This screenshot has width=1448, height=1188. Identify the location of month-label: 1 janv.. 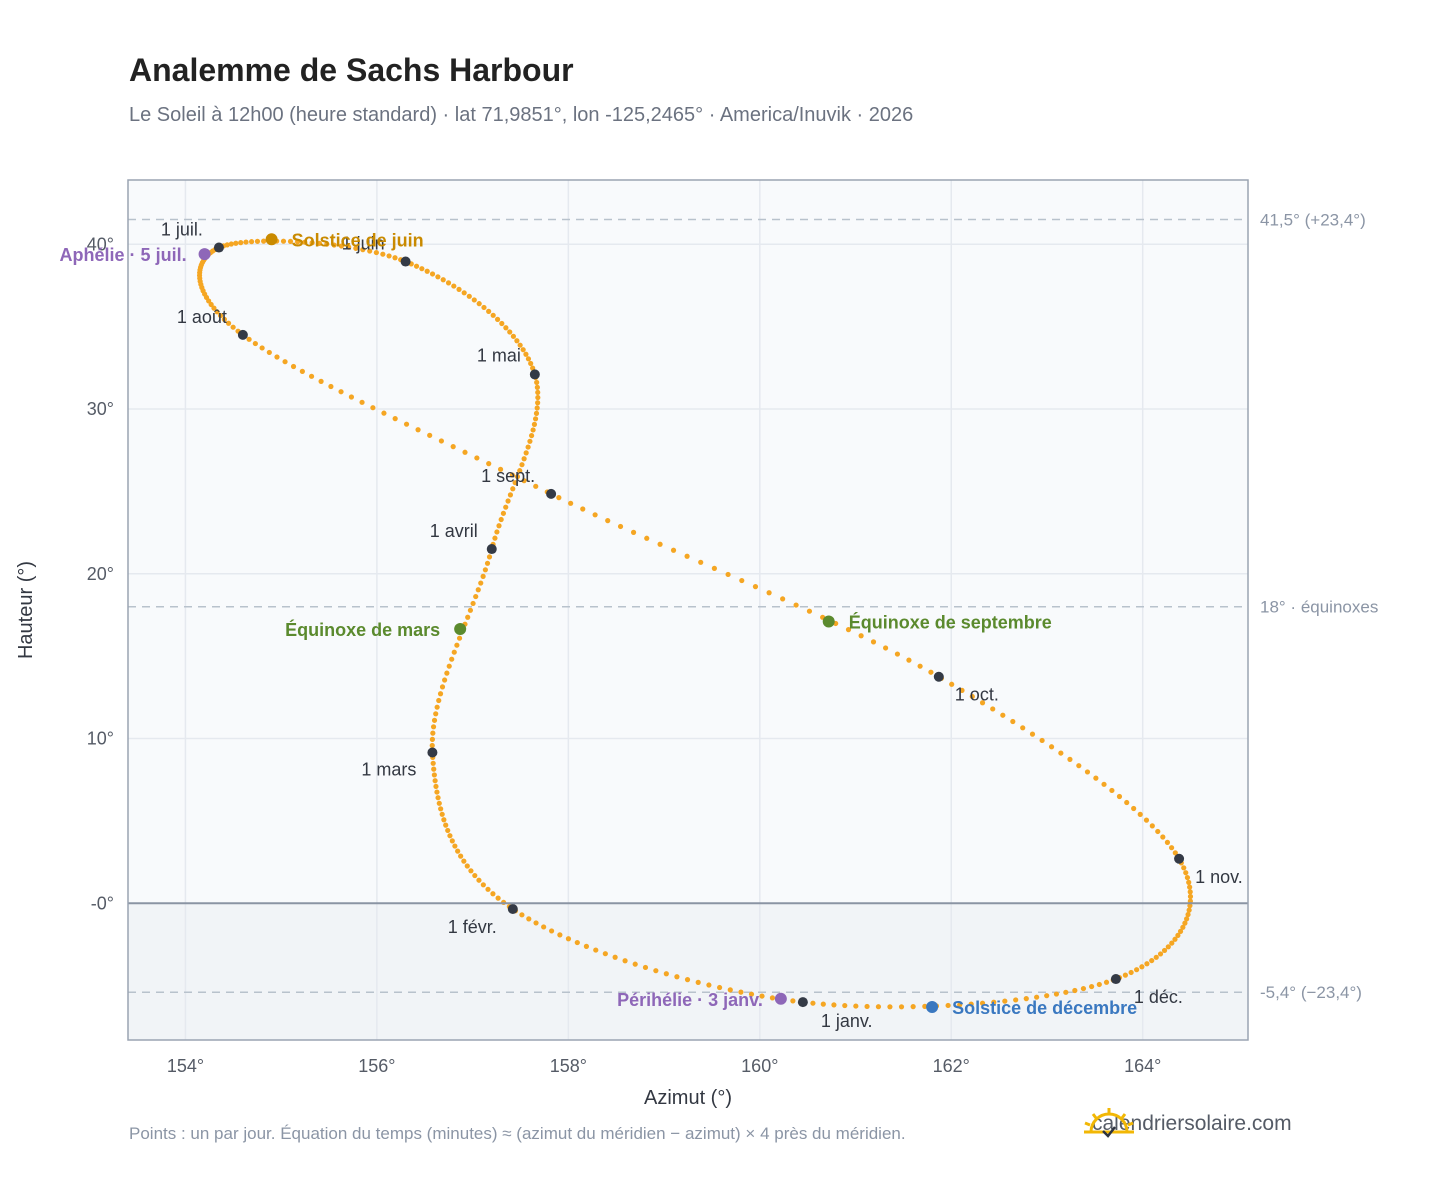
(847, 1021).